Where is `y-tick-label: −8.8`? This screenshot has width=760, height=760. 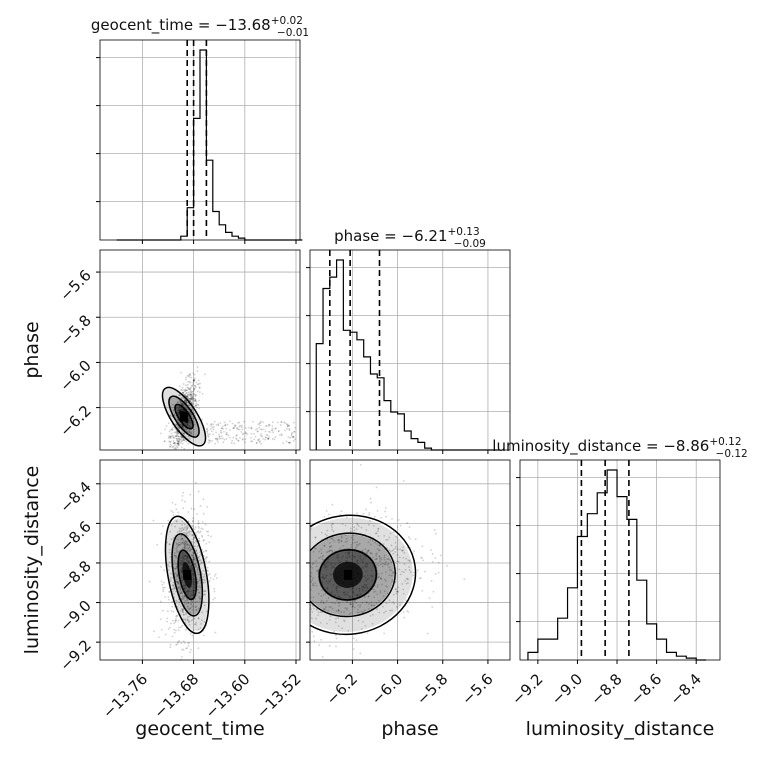
y-tick-label: −8.8 is located at coordinates (75, 576).